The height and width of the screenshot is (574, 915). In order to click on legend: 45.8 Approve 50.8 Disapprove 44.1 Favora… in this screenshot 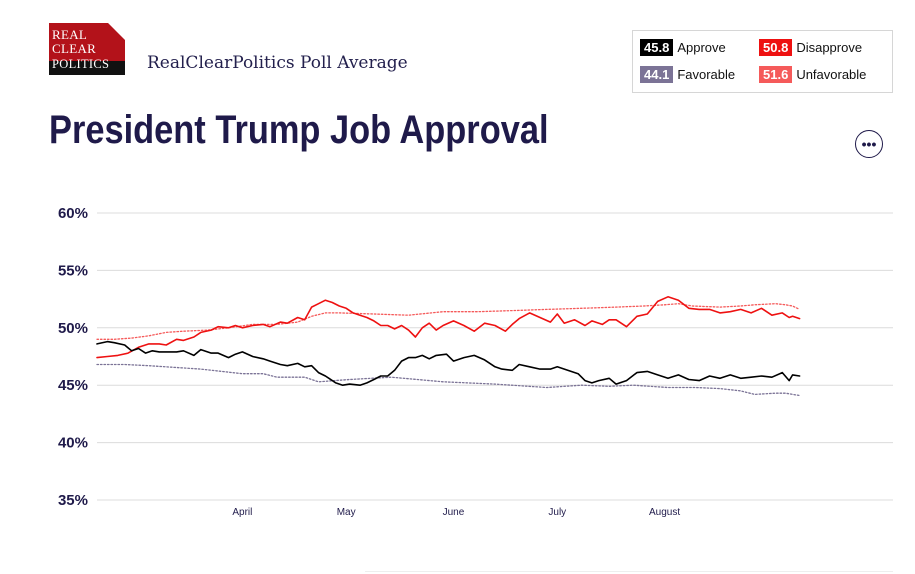, I will do `click(762, 61)`.